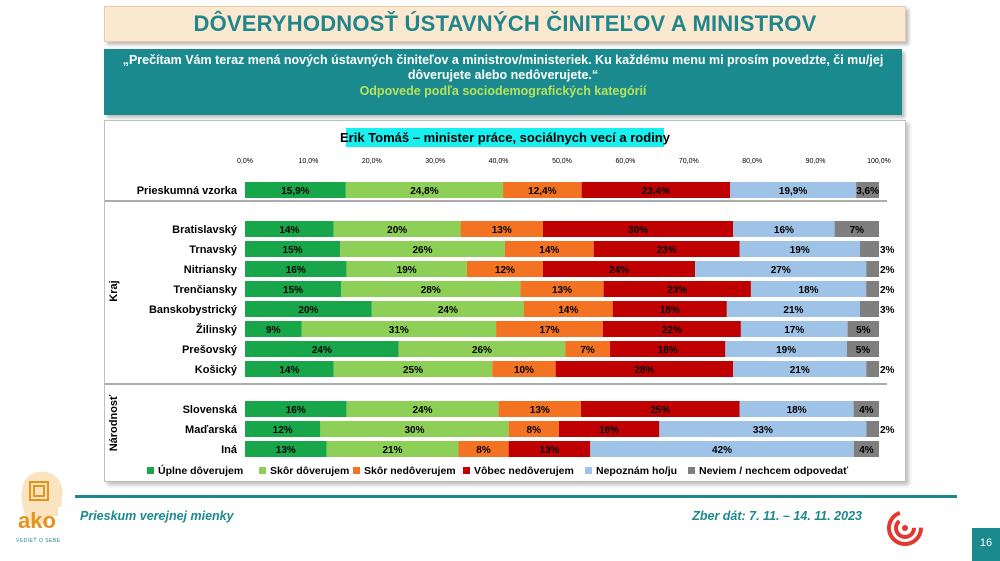 This screenshot has height=561, width=1000. I want to click on x-tick-label: 100,0%, so click(879, 161).